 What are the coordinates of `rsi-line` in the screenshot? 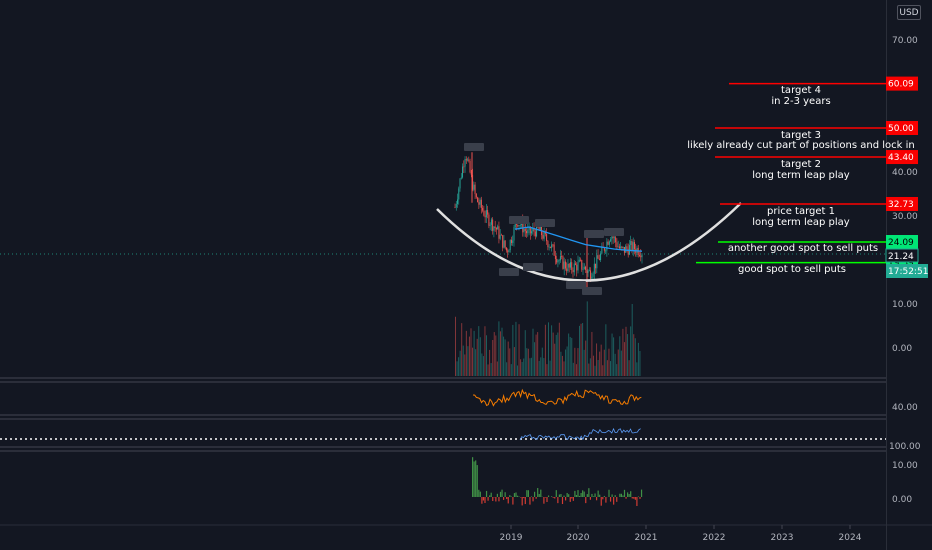 It's located at (557, 397).